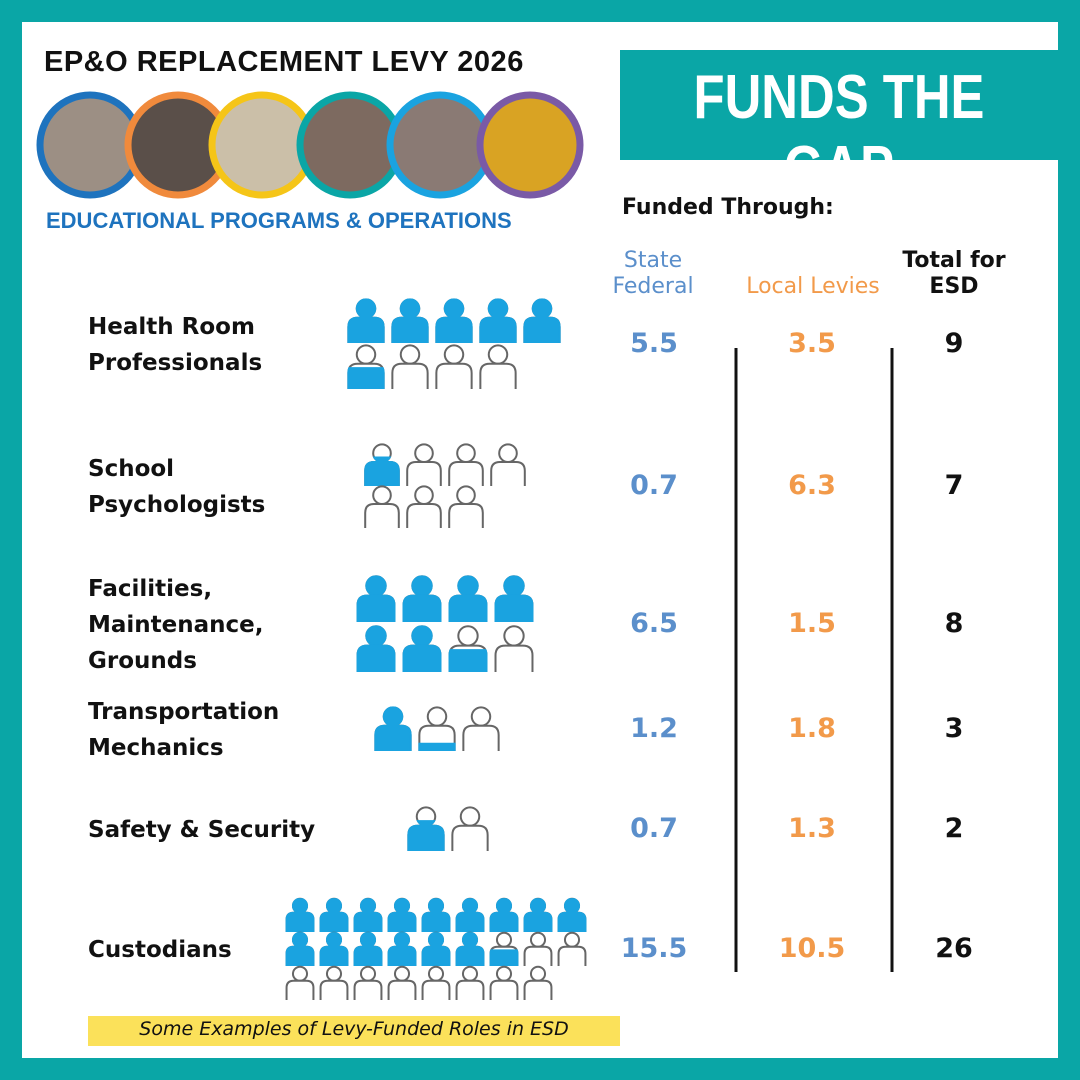  What do you see at coordinates (954, 948) in the screenshot?
I see `total-value: 26` at bounding box center [954, 948].